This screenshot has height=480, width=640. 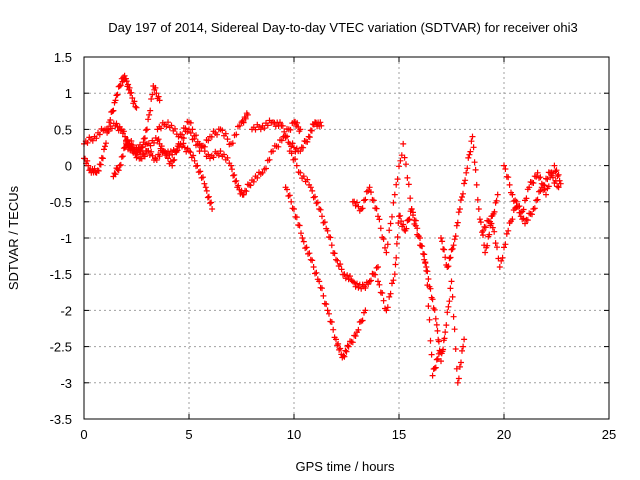 What do you see at coordinates (325, 272) in the screenshot?
I see `series-track-j` at bounding box center [325, 272].